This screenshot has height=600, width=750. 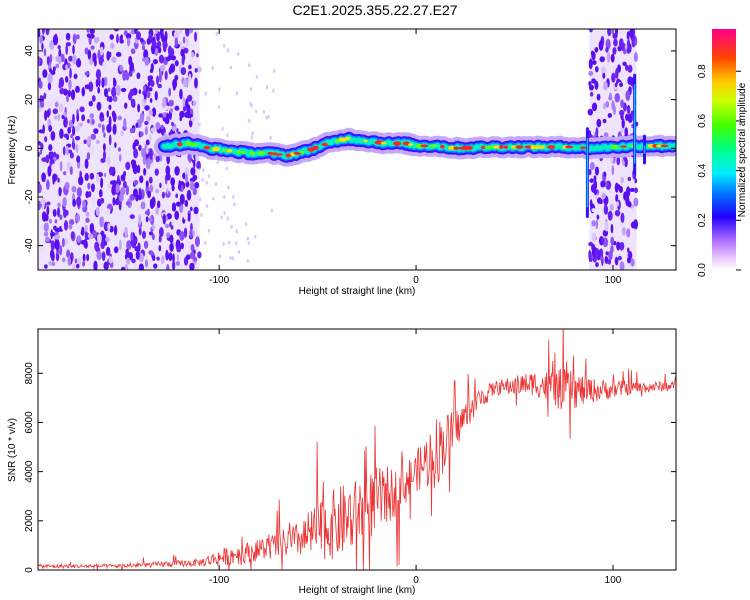 I want to click on y-tick-label: 4000, so click(x=29, y=471).